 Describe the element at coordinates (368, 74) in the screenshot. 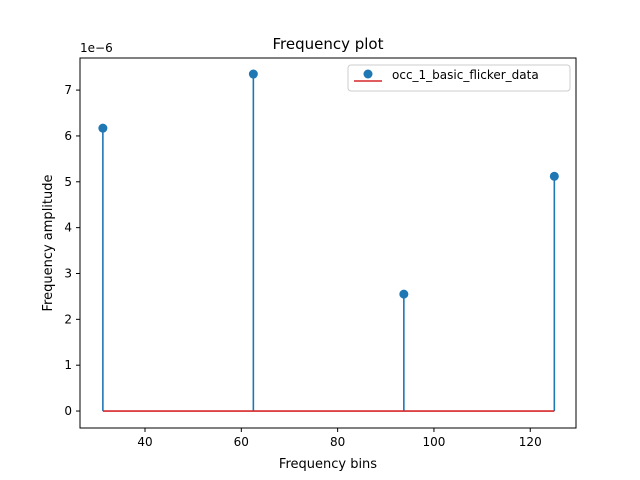

I see `legend-marker` at that location.